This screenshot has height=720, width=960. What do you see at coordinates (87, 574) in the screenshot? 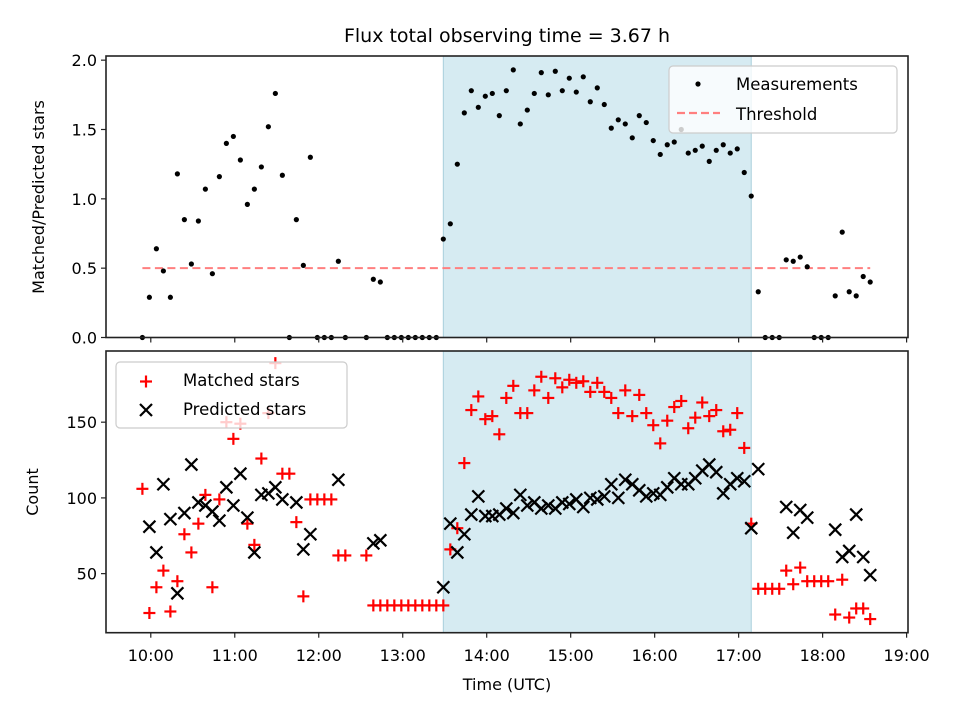
I see `bottom-y-tick-label: 50` at bounding box center [87, 574].